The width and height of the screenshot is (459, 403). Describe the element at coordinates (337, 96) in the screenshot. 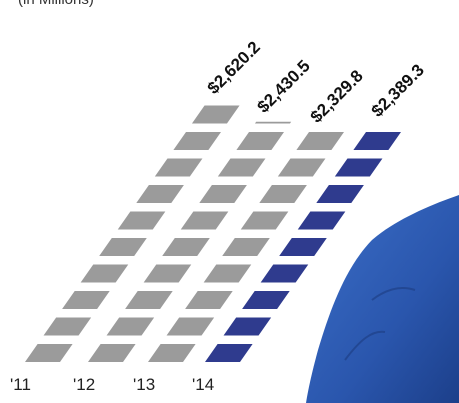

I see `value-label: $2,329.8` at that location.